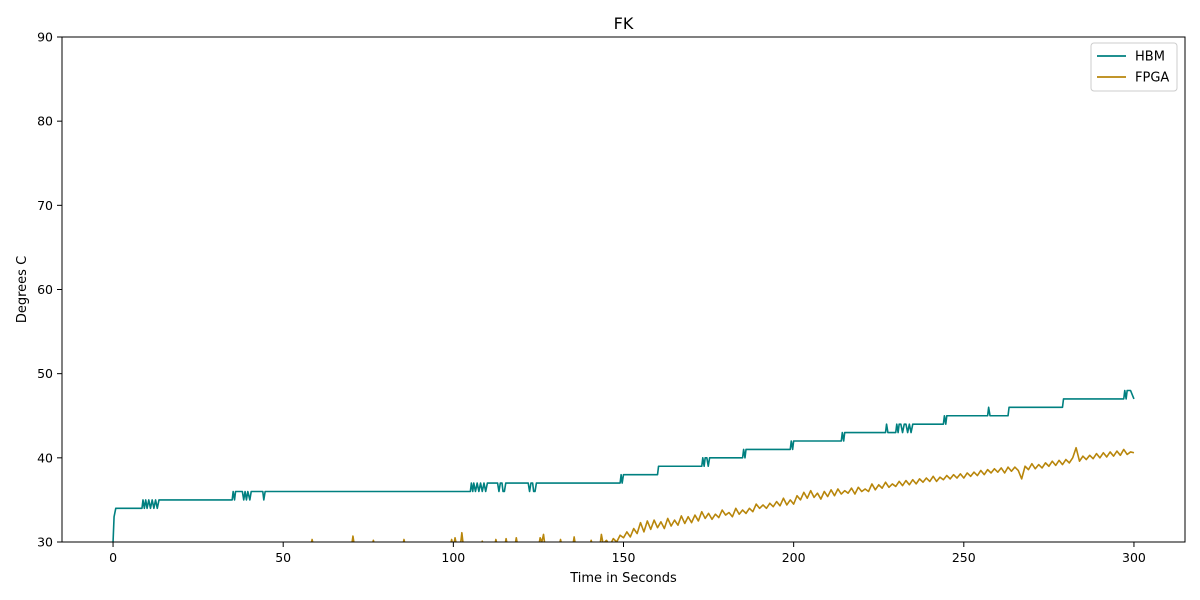 The image size is (1200, 600). I want to click on legend-label-fpga: FPGA, so click(1152, 78).